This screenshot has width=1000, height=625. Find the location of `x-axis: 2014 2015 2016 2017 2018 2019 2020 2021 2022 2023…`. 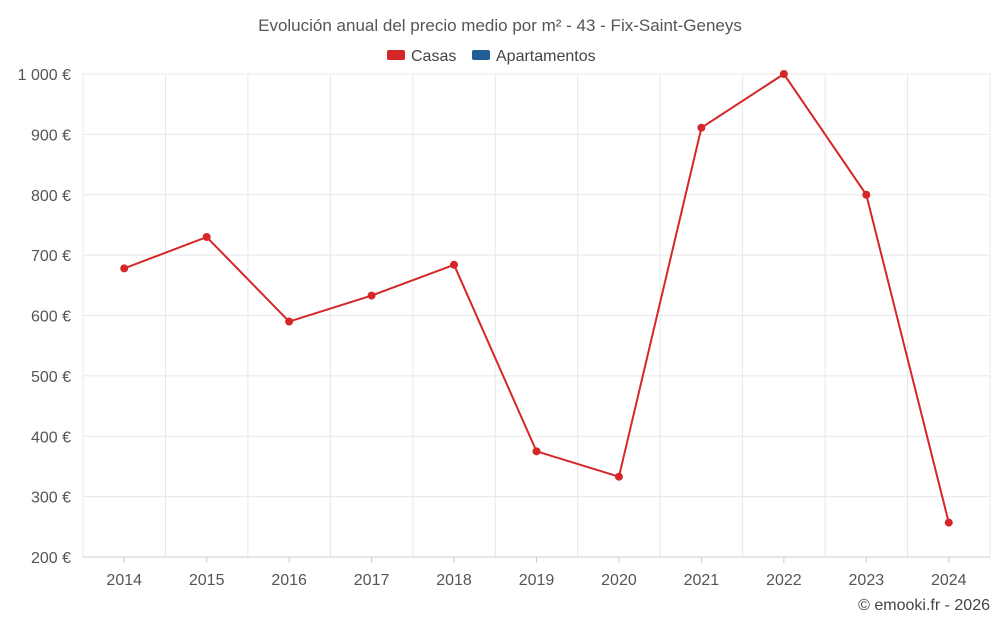

x-axis: 2014 2015 2016 2017 2018 2019 2020 2021 2022 2023… is located at coordinates (536, 572).